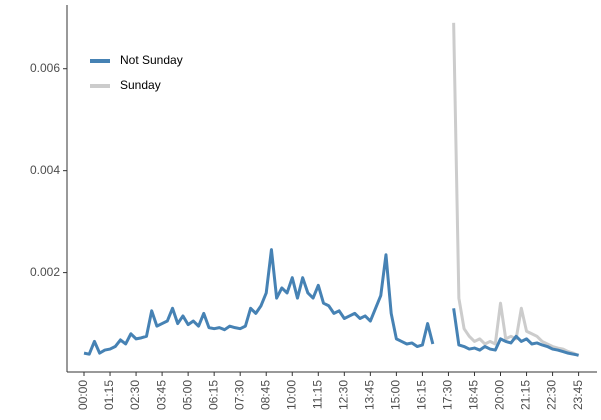 Image resolution: width=601 pixels, height=420 pixels. What do you see at coordinates (343, 395) in the screenshot?
I see `x-tick-label: 12:30` at bounding box center [343, 395].